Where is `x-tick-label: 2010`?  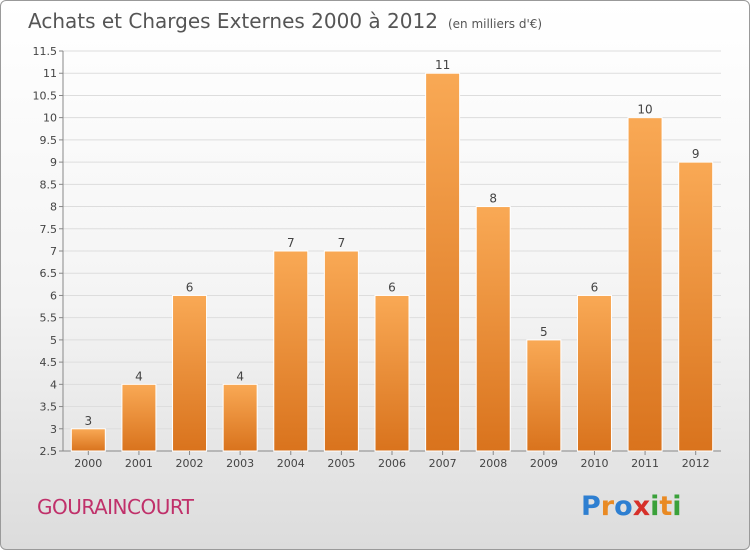 x-tick-label: 2010 is located at coordinates (594, 463).